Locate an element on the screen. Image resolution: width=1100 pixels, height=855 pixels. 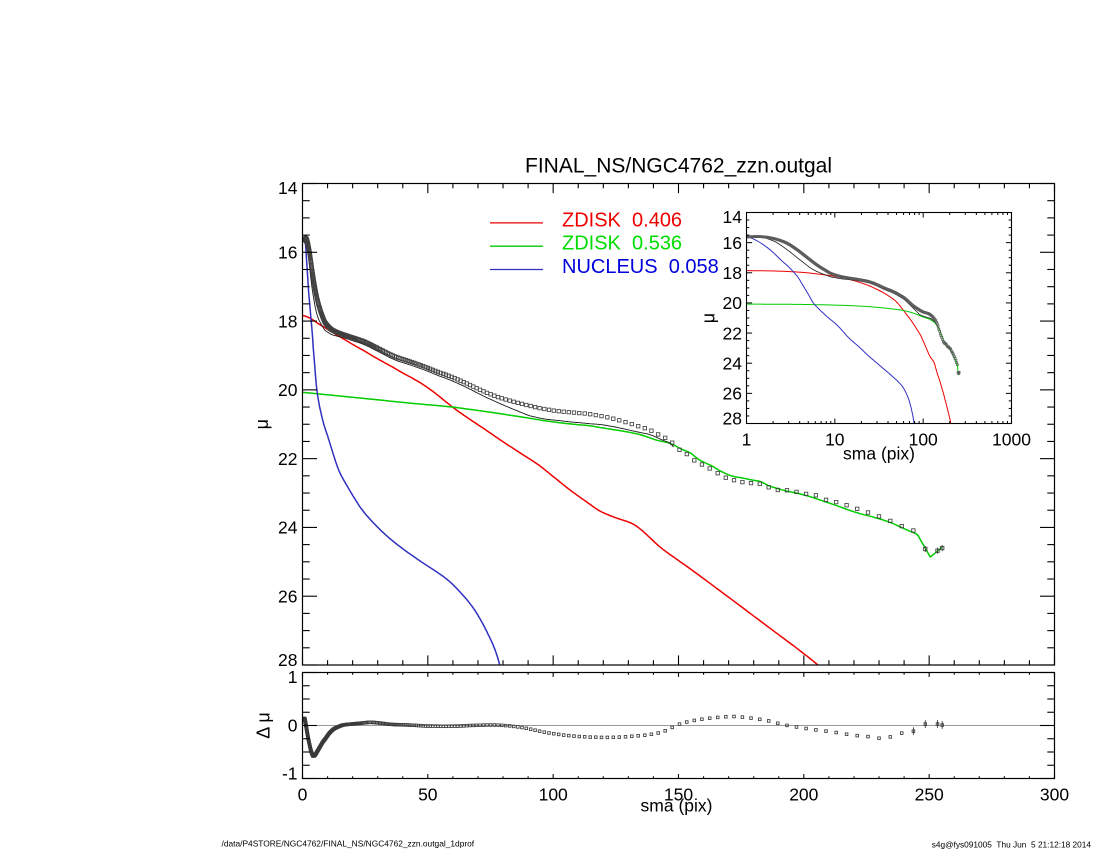
svg-text: ZDISK 0.406 is located at coordinates (622, 220).